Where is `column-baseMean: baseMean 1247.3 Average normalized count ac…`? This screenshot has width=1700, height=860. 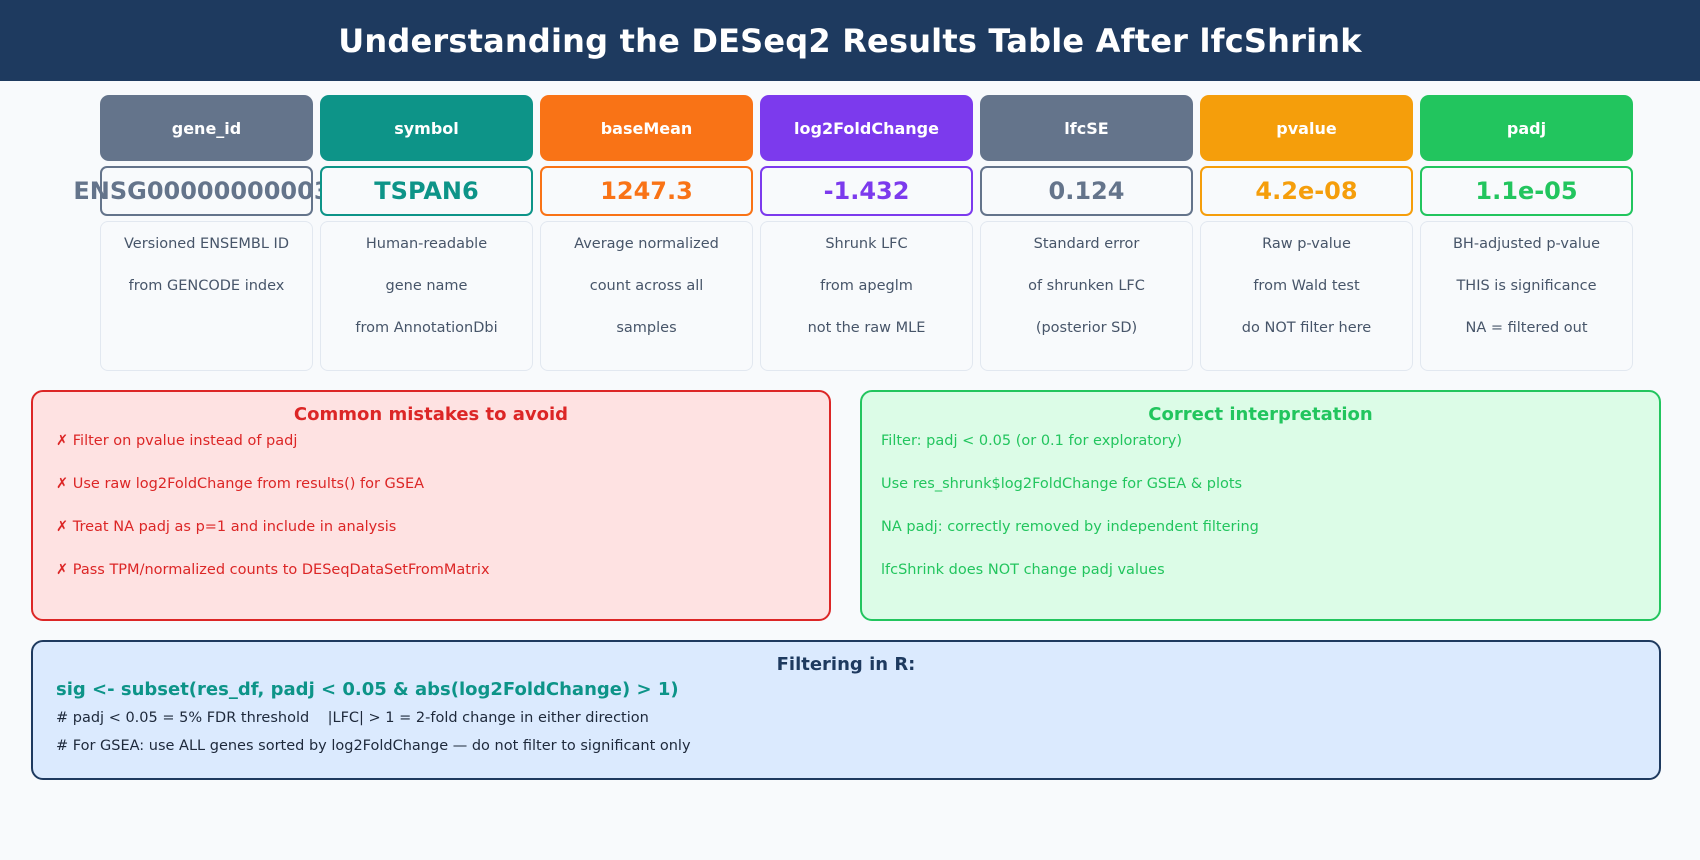 column-baseMean: baseMean 1247.3 Average normalized count ac… is located at coordinates (646, 233).